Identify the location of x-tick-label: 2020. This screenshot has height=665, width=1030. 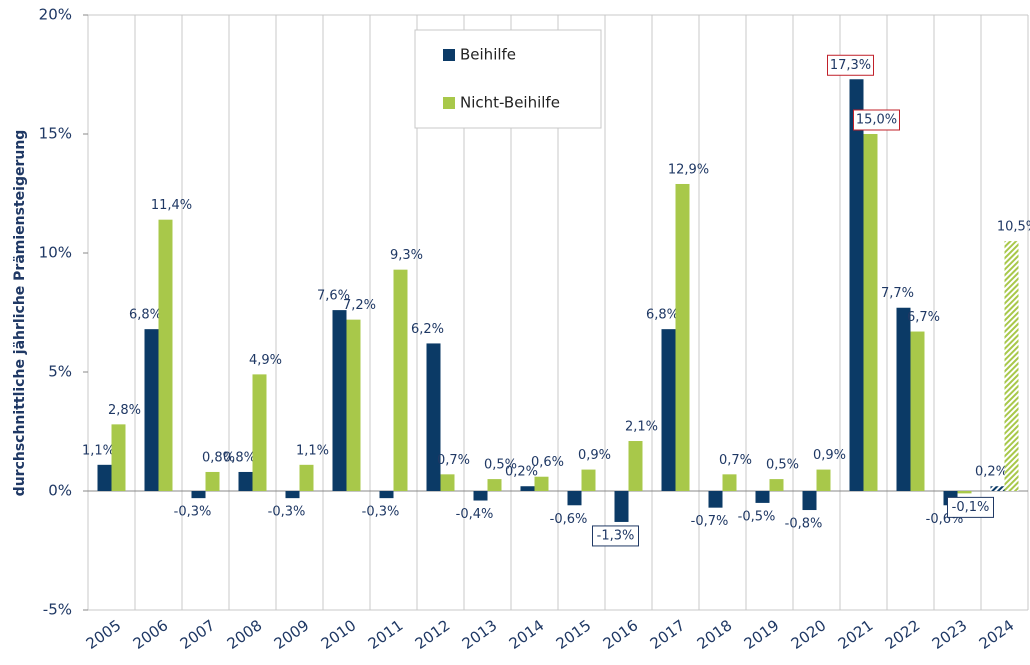
(809, 634).